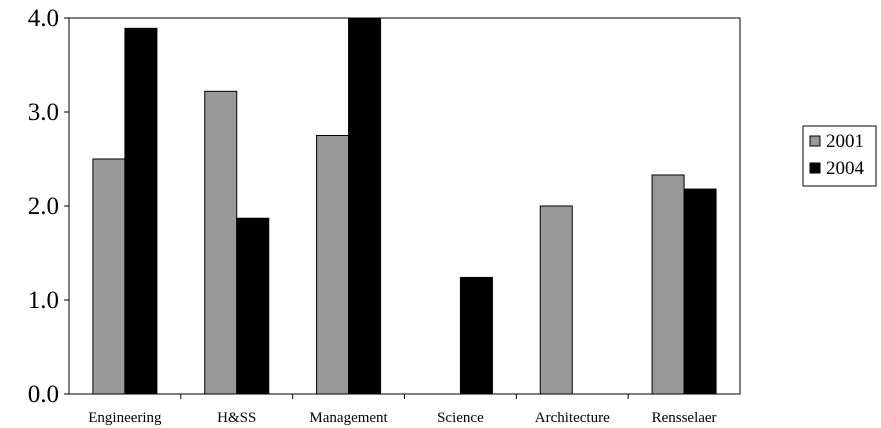 This screenshot has width=881, height=428. What do you see at coordinates (684, 418) in the screenshot?
I see `x-tick-label: Rensselaer` at bounding box center [684, 418].